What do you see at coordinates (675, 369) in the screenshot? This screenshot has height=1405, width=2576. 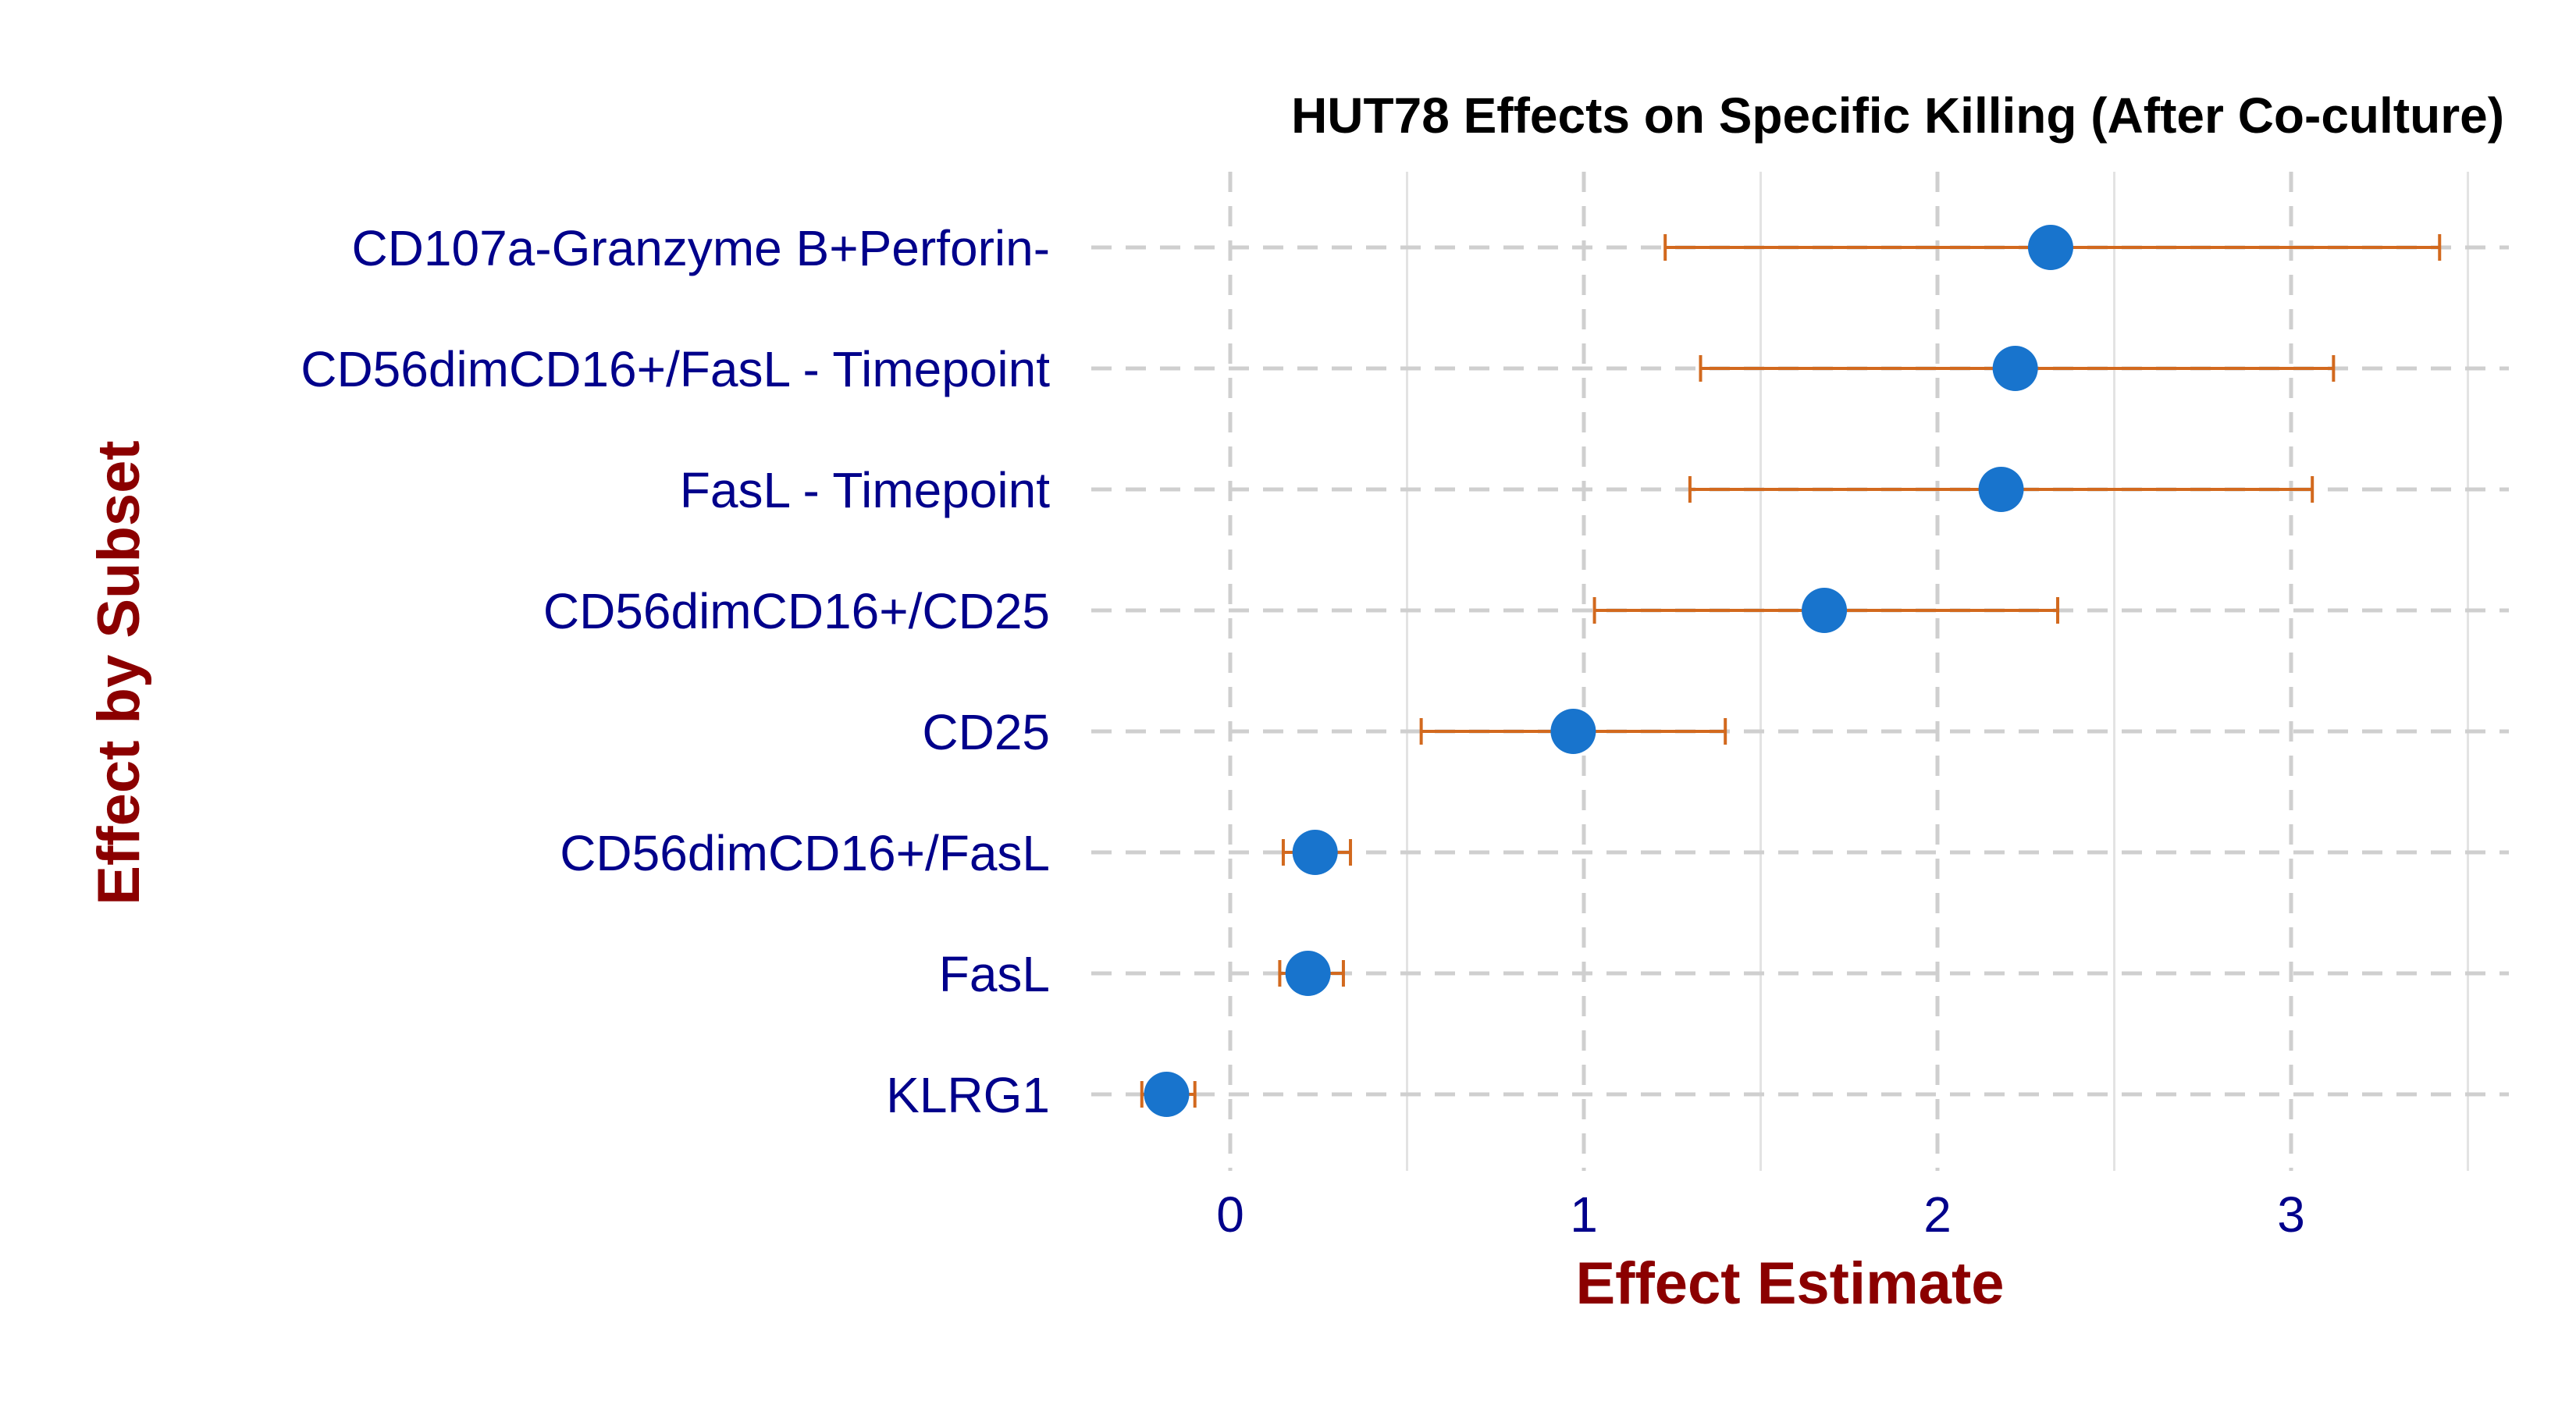 I see `category-label: CD56dimCD16+/FasL - Timepoint` at bounding box center [675, 369].